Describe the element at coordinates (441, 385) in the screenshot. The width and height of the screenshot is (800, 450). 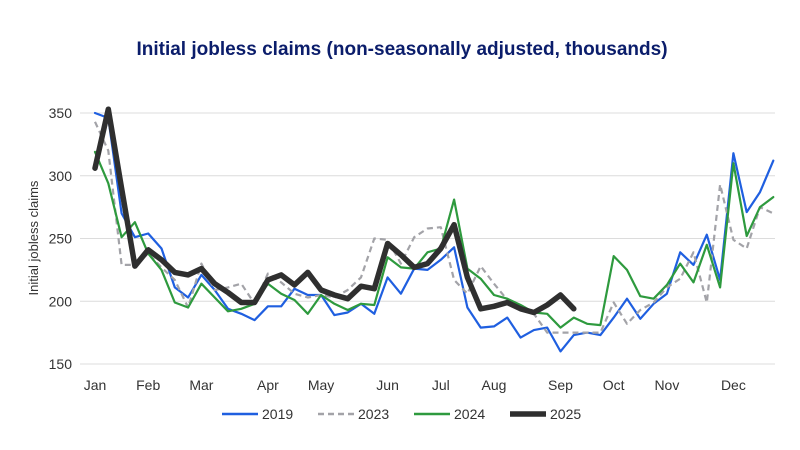
I see `x-tick-label: Jul` at that location.